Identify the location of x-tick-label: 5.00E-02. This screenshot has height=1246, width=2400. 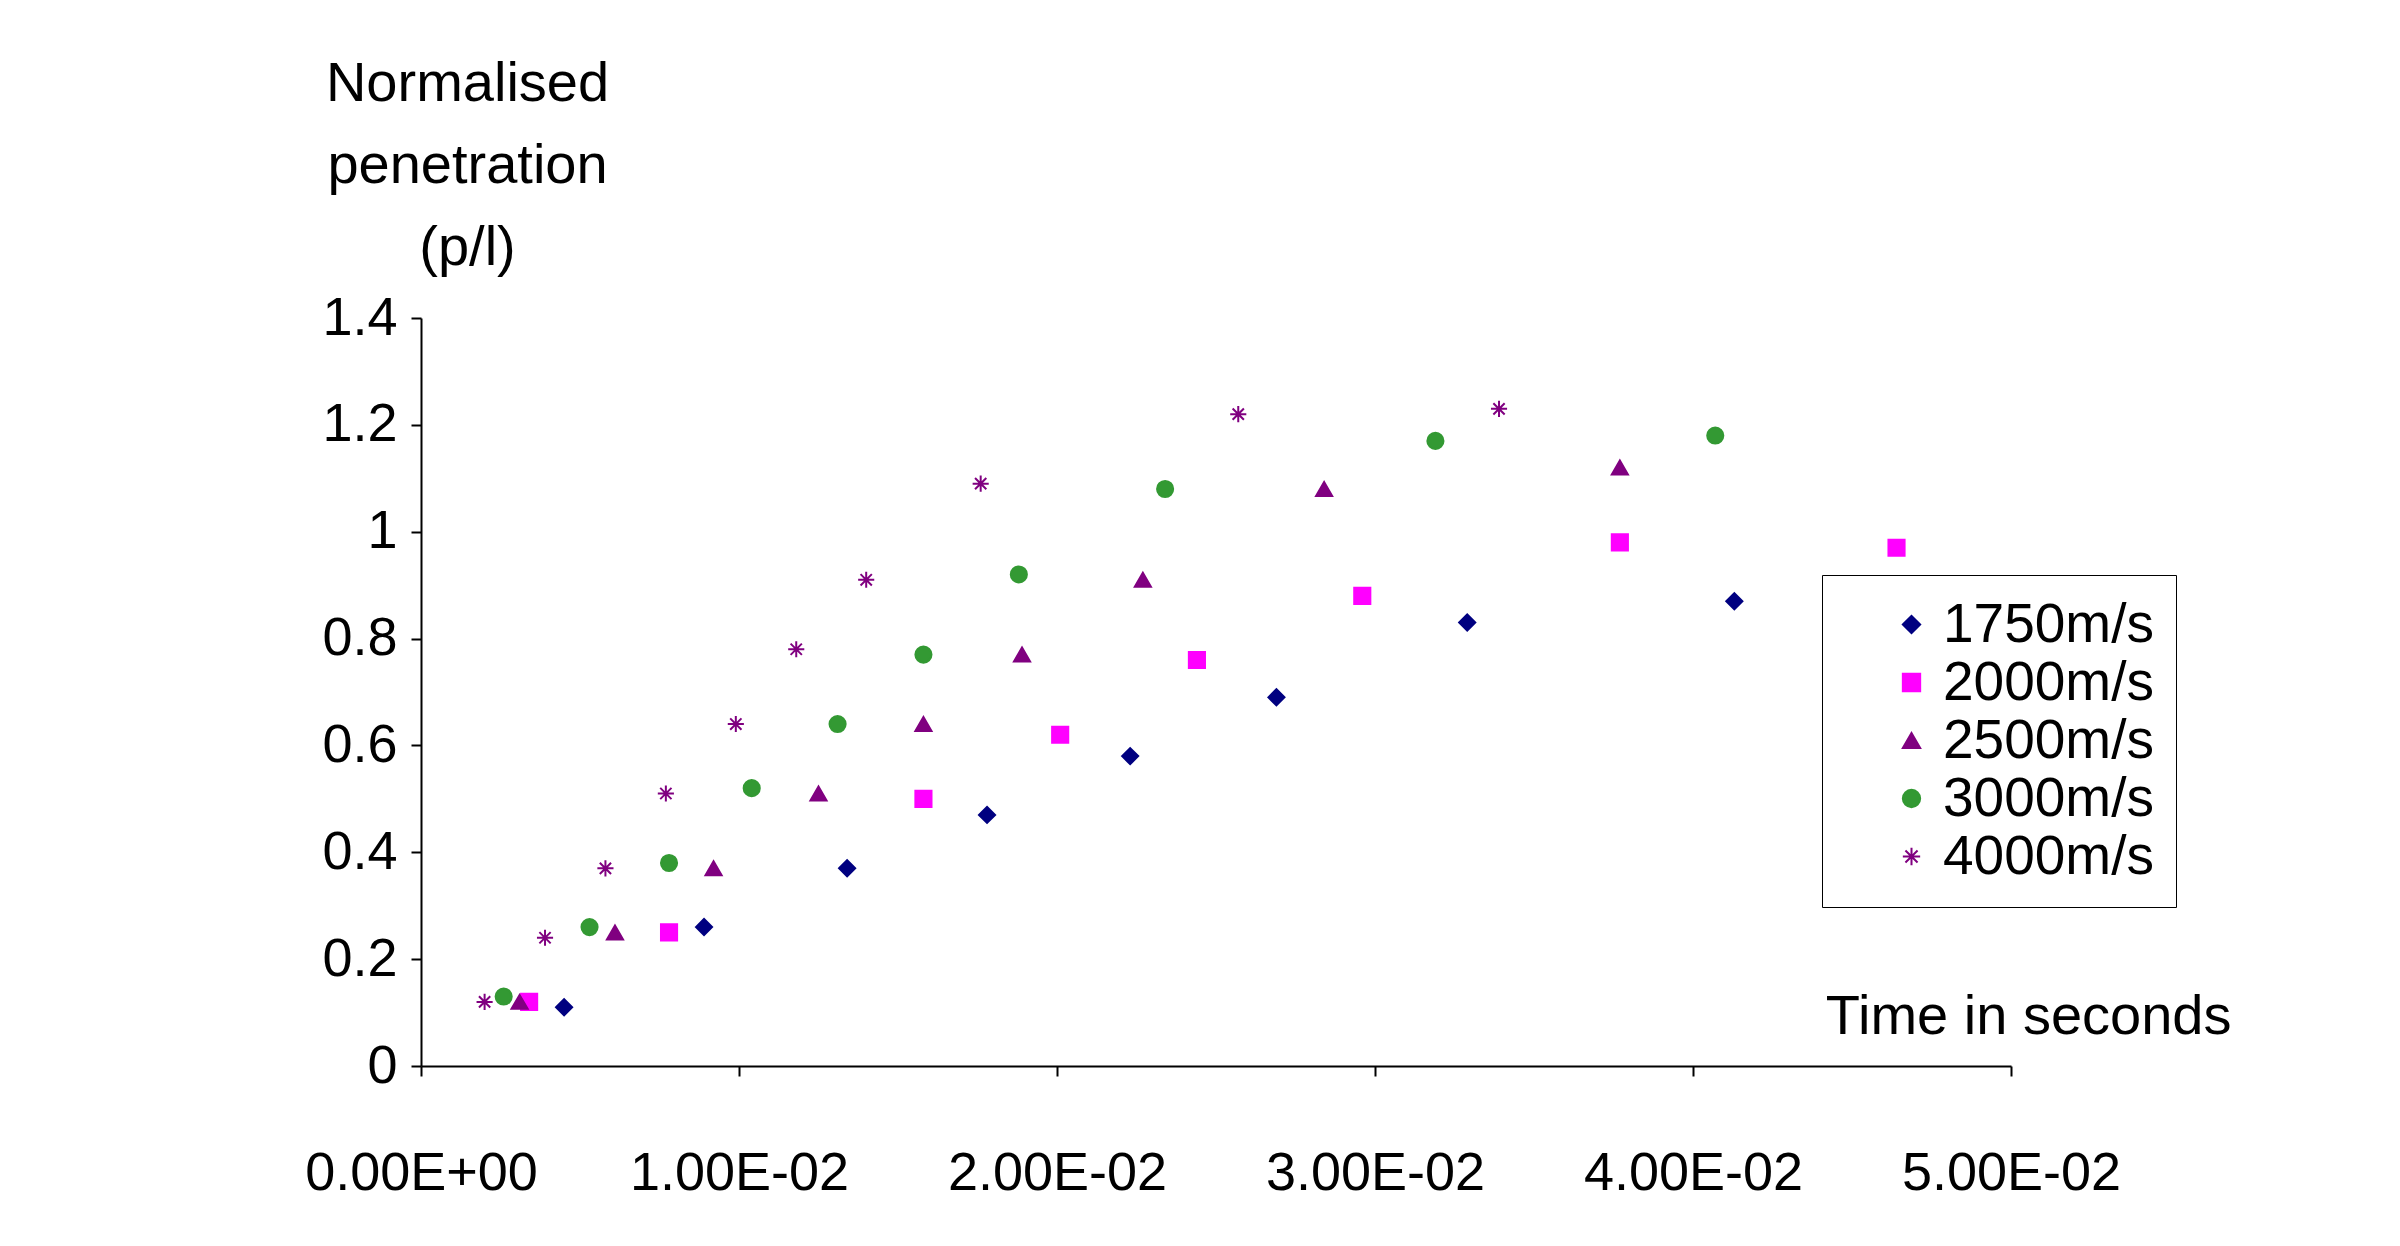
(2011, 1170).